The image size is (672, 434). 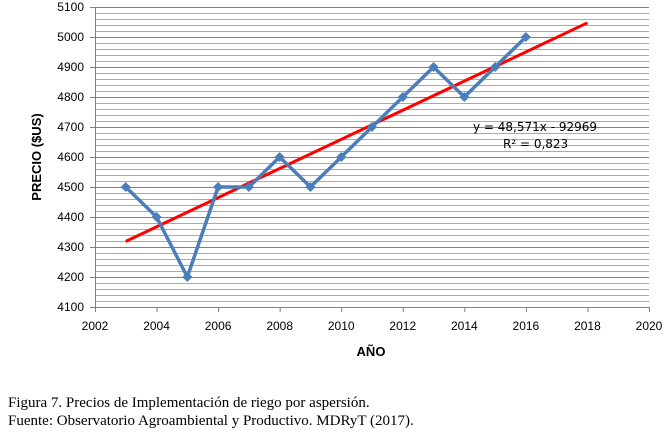 I want to click on x-tick-label: 2018, so click(x=587, y=326).